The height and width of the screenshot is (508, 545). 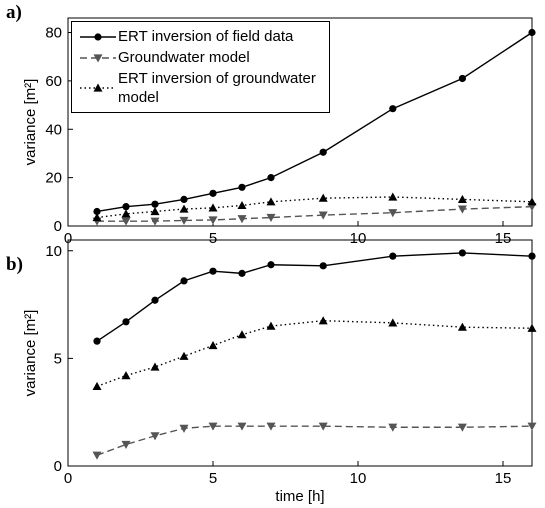 What do you see at coordinates (217, 88) in the screenshot?
I see `legend-label: ERT inversion of groundwater model` at bounding box center [217, 88].